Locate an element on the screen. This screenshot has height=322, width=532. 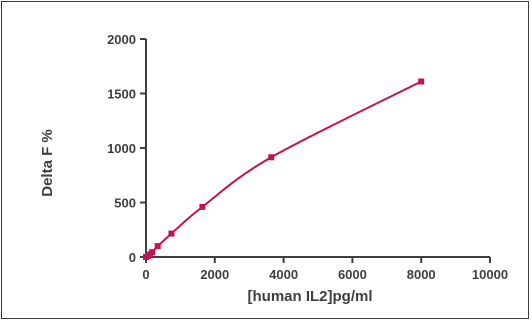
x-tick-label: 0 is located at coordinates (145, 274).